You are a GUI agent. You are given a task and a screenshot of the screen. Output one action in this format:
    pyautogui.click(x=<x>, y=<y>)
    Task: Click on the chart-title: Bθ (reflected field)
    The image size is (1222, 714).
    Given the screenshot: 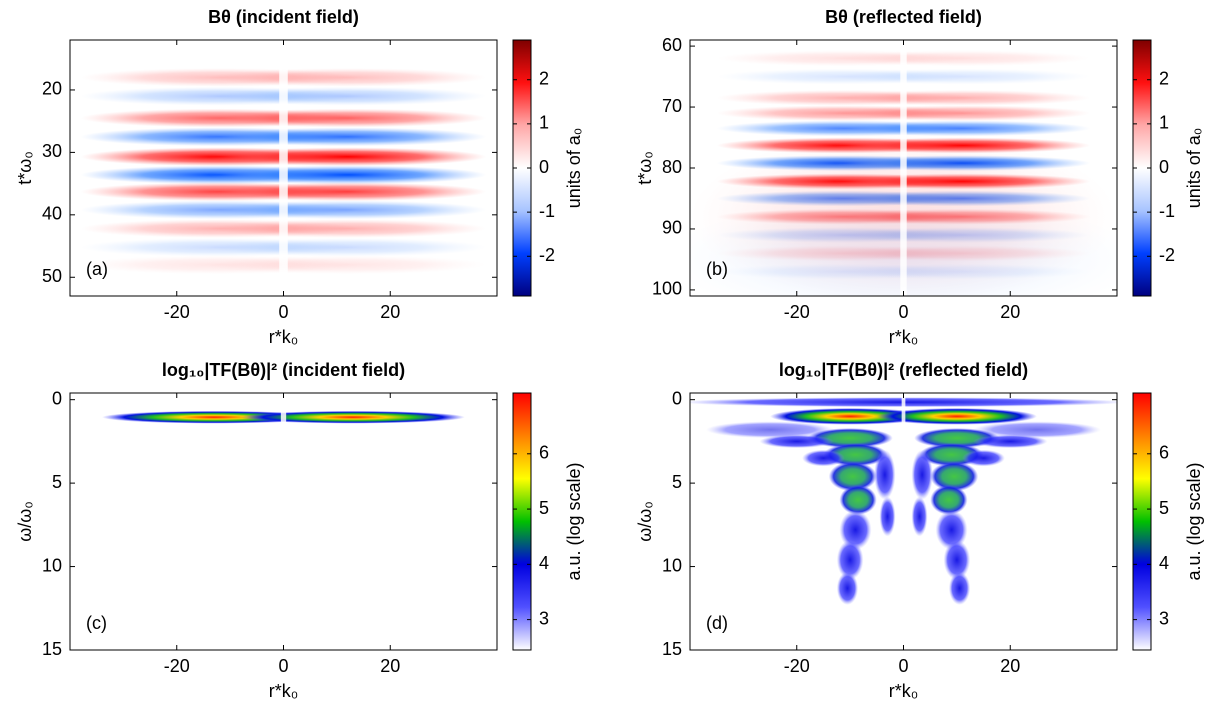 What is the action you would take?
    pyautogui.click(x=903, y=17)
    